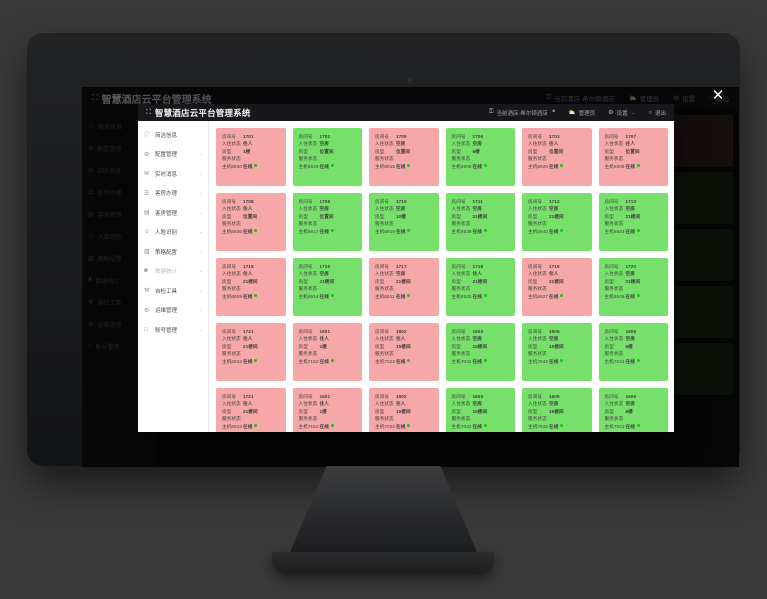 This screenshot has height=599, width=767. What do you see at coordinates (556, 346) in the screenshot?
I see `card-value-room_type: 15楼间` at bounding box center [556, 346].